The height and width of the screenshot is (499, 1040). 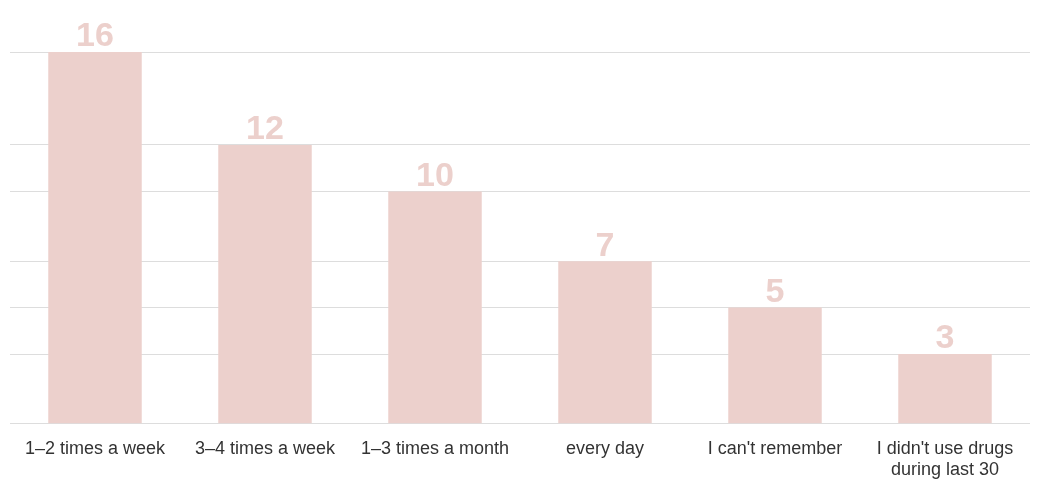 I want to click on x-tick-label: 1–2 times a week, so click(x=95, y=447).